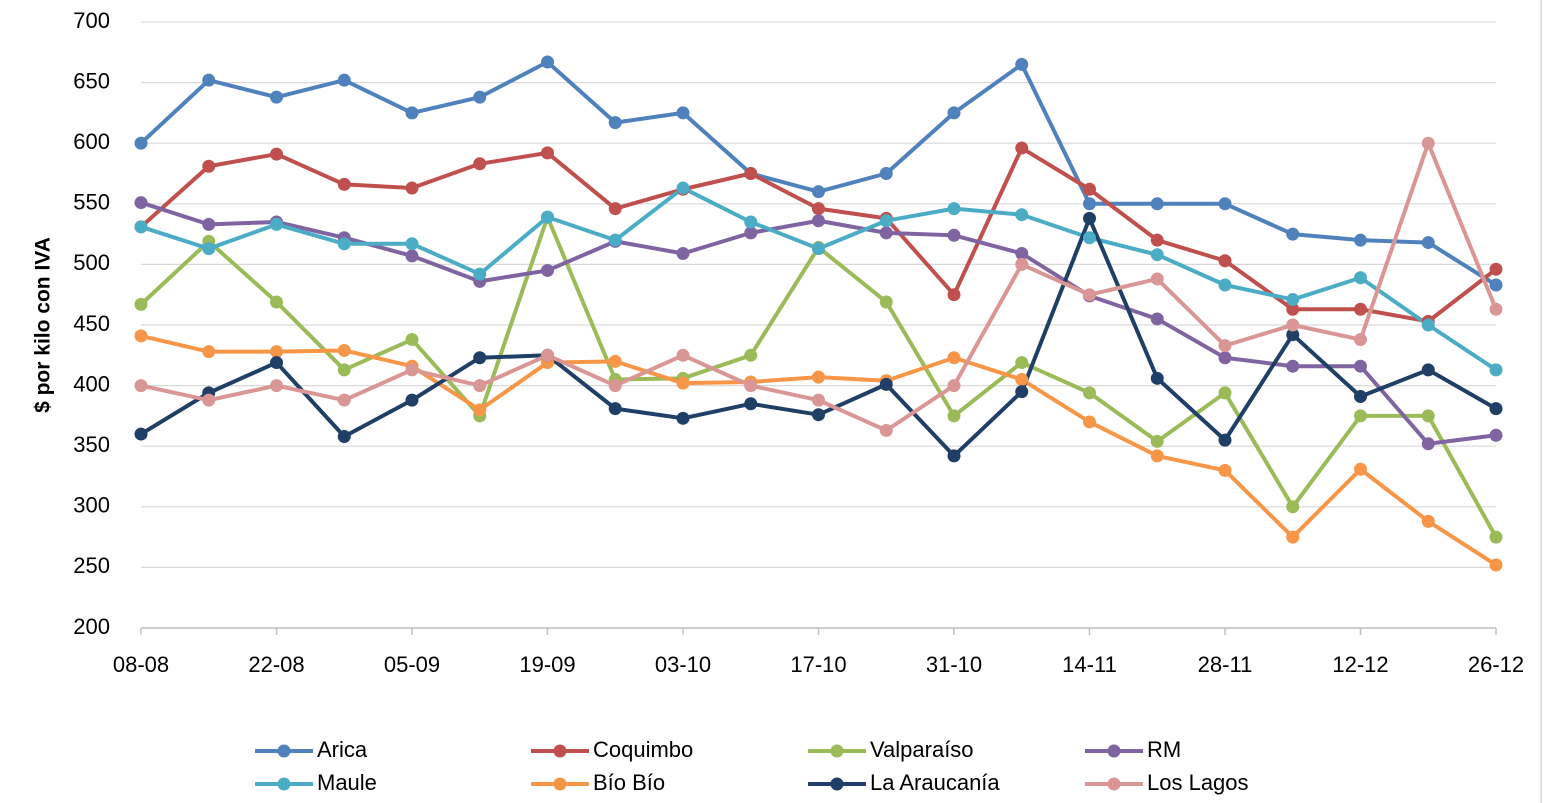 This screenshot has width=1566, height=803. What do you see at coordinates (91, 323) in the screenshot?
I see `y-tick-label: 450` at bounding box center [91, 323].